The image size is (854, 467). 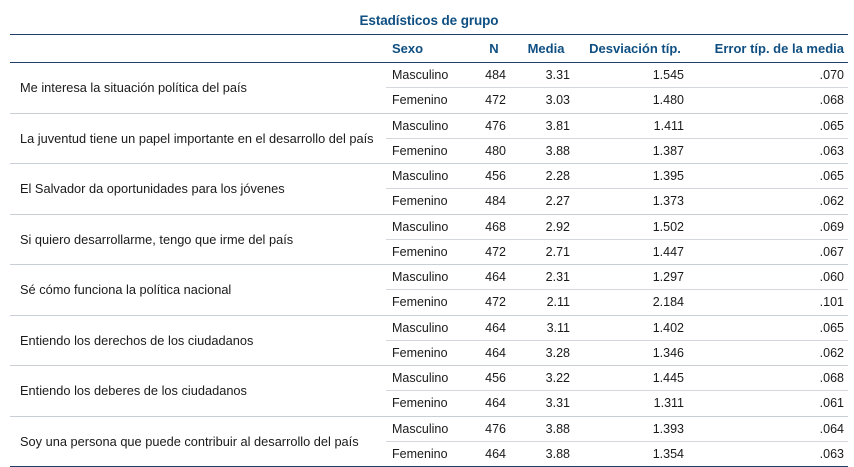 I want to click on table-row: Femenino 464 3.28 1.346.062, so click(x=429, y=353).